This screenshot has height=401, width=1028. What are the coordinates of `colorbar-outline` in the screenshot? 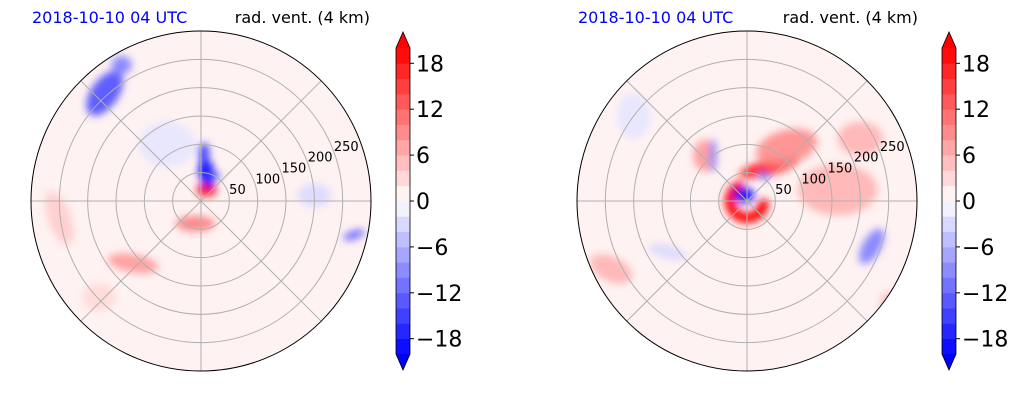 It's located at (949, 201).